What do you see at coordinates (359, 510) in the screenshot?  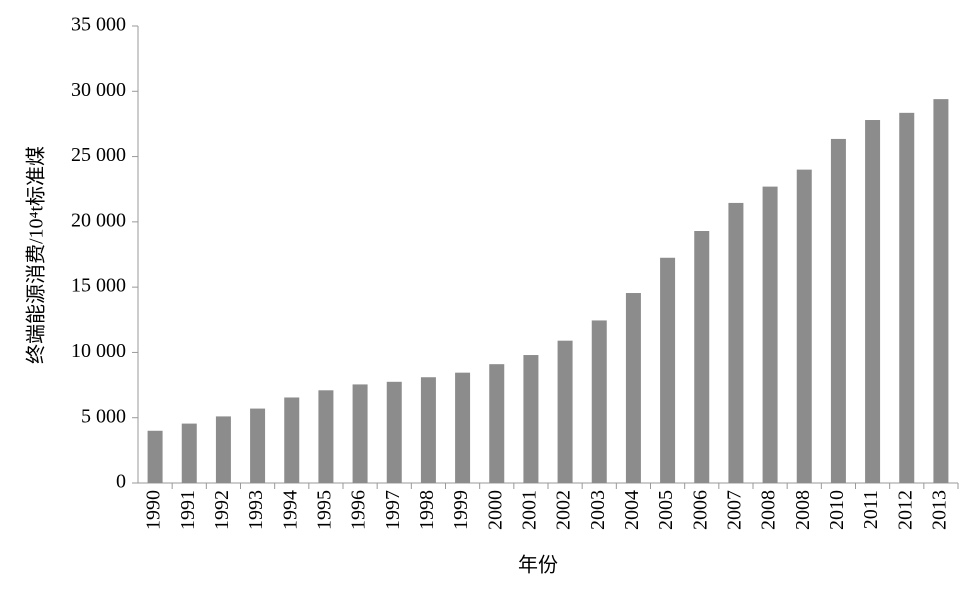 I see `x-tick-label: 1996` at bounding box center [359, 510].